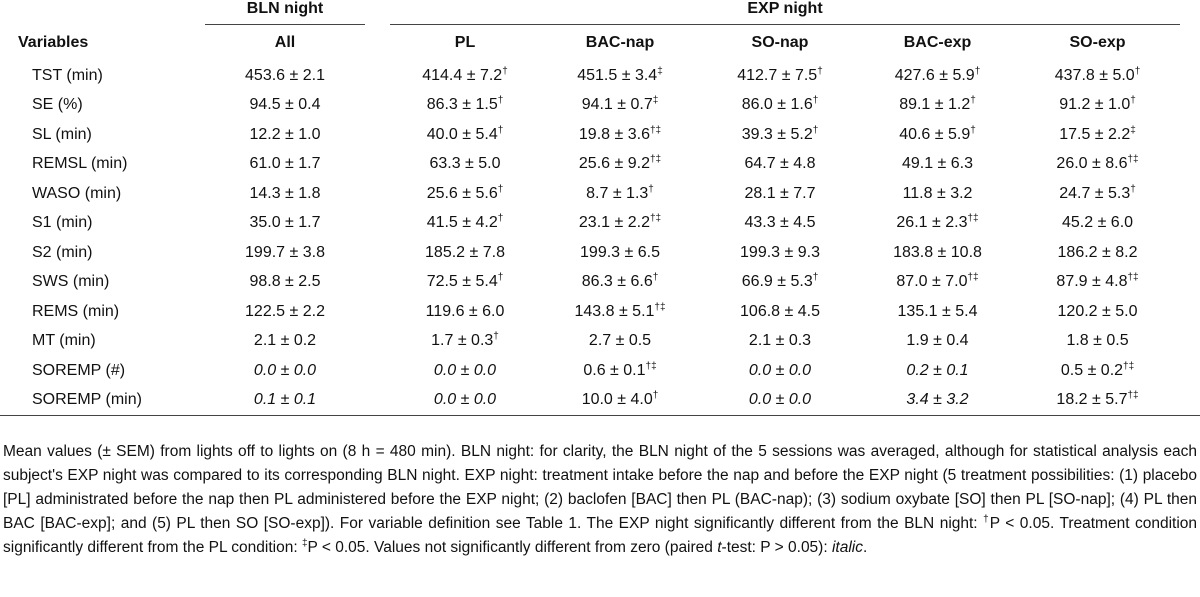 The height and width of the screenshot is (597, 1200). Describe the element at coordinates (620, 42) in the screenshot. I see `column-header: BAC-nap` at that location.